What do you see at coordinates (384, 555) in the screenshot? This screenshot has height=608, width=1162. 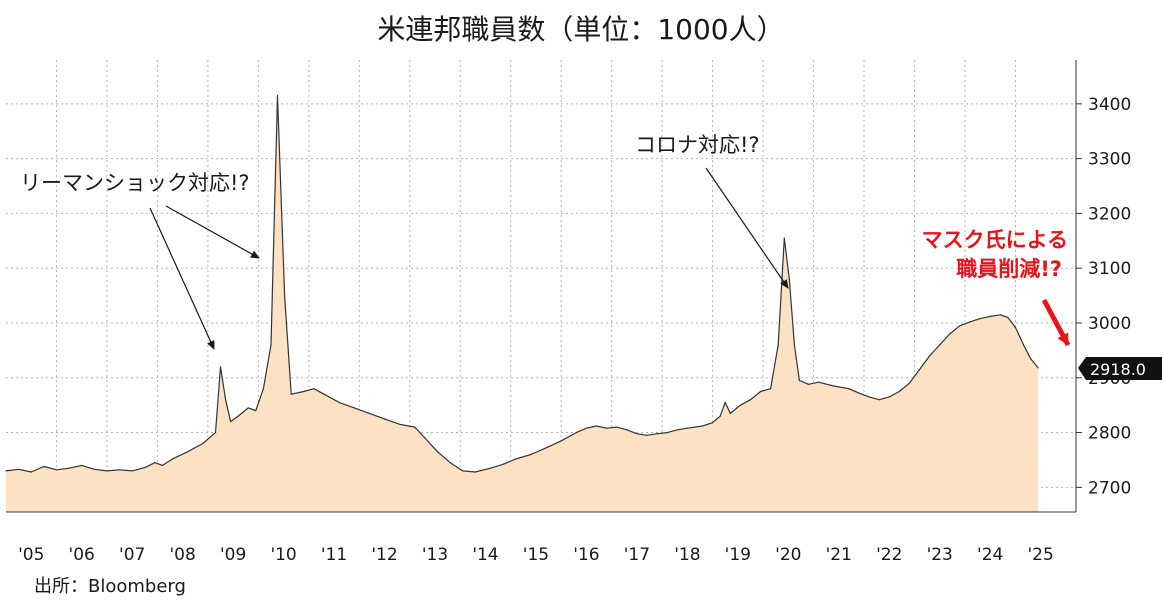 I see `x-tick-label: '12` at bounding box center [384, 555].